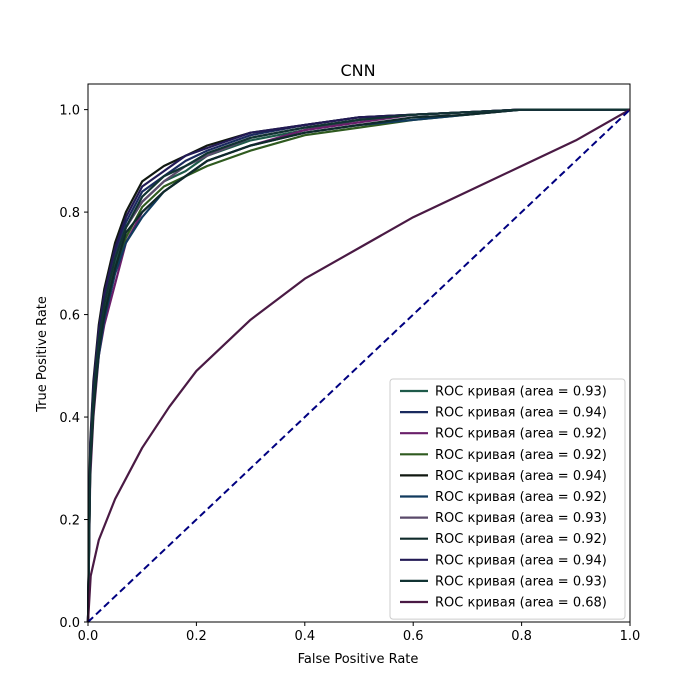  I want to click on y-axis-label: True Positive Rate, so click(42, 354).